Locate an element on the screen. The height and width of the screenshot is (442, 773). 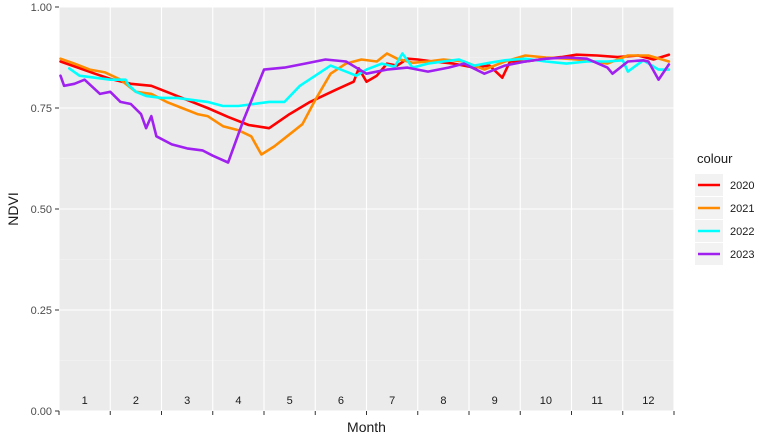
y-axis: 0.00 0.25 0.50 0.75 1.00 is located at coordinates (45, 210).